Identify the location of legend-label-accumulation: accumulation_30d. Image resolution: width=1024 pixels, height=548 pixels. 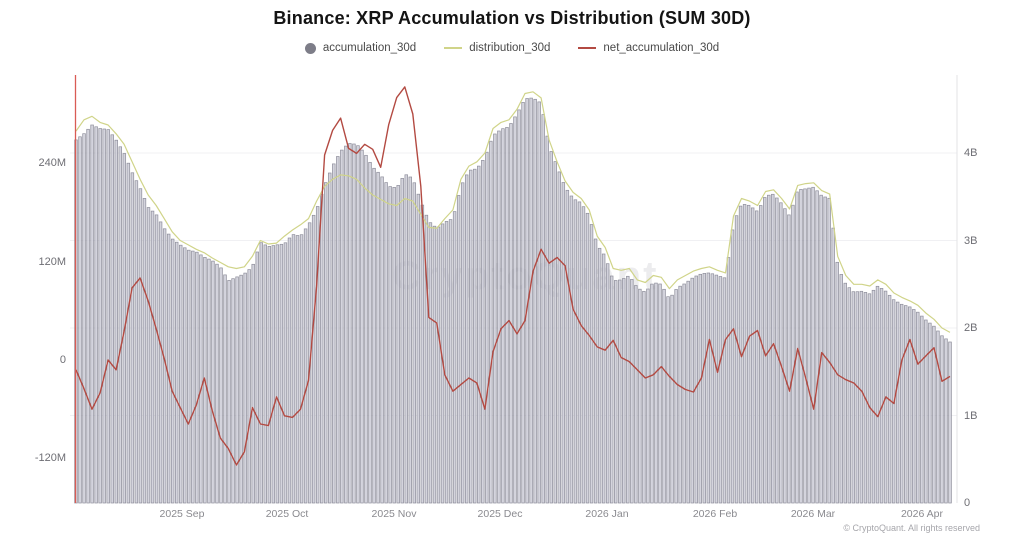
(369, 48).